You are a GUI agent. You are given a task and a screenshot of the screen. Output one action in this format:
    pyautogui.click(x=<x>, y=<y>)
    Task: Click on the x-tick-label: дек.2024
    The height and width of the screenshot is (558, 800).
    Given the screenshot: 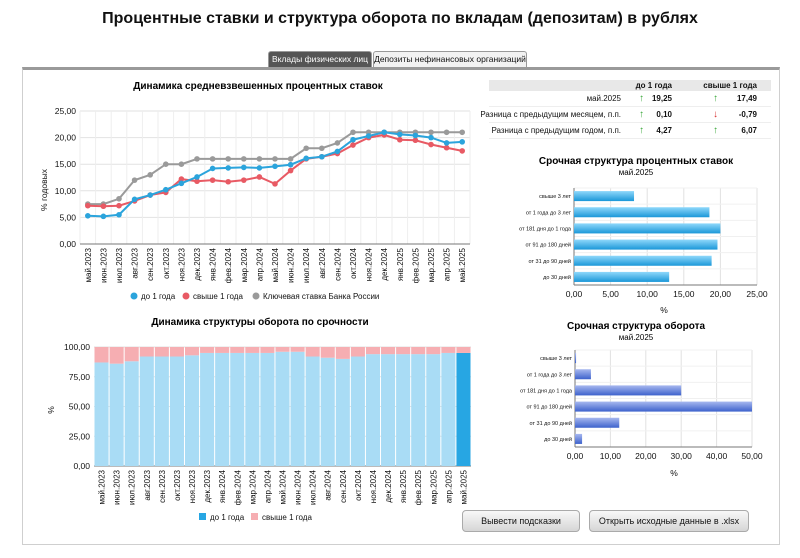 What is the action you would take?
    pyautogui.click(x=384, y=263)
    